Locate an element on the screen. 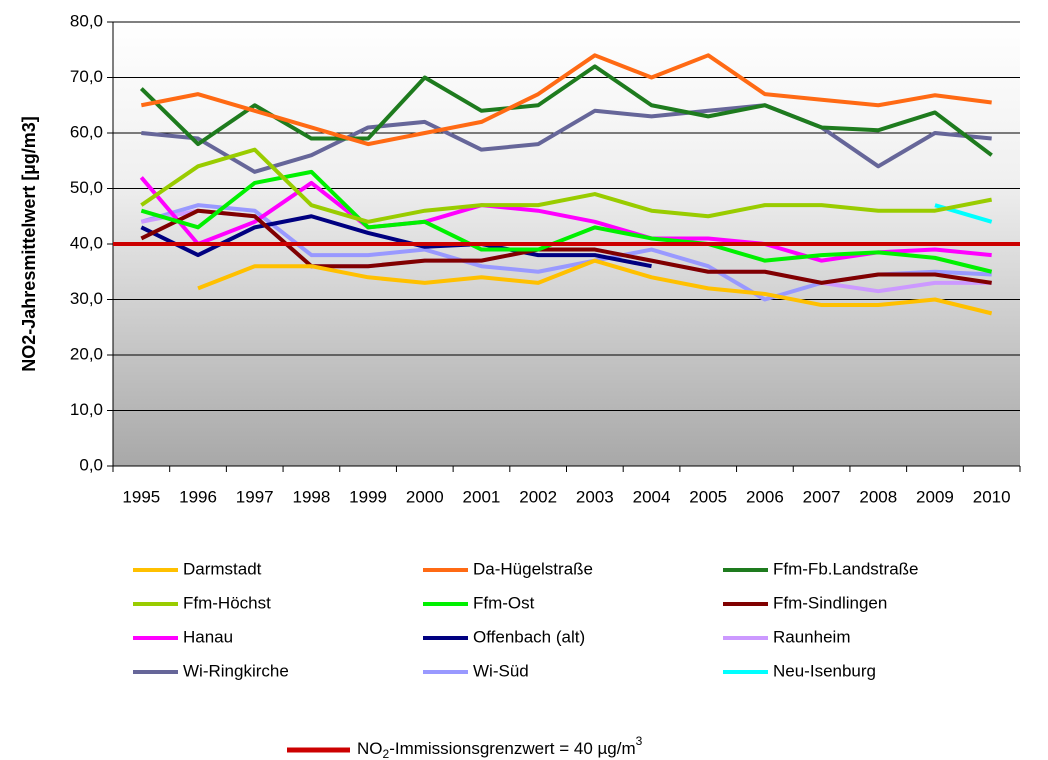 This screenshot has width=1048, height=760. x-tick-label: 2005 is located at coordinates (708, 496).